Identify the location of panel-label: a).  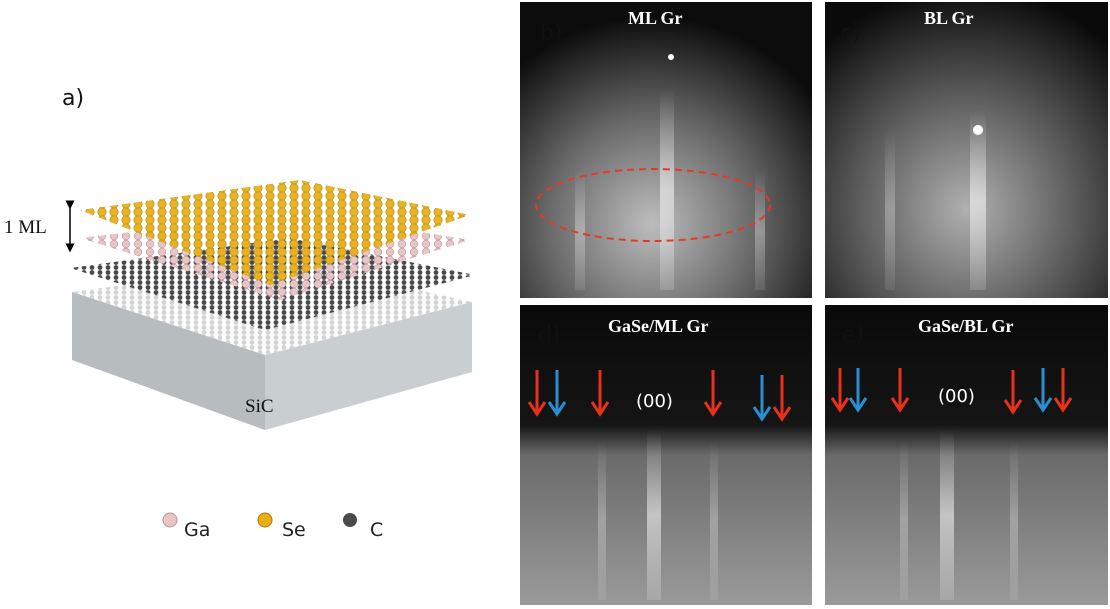
(73, 98).